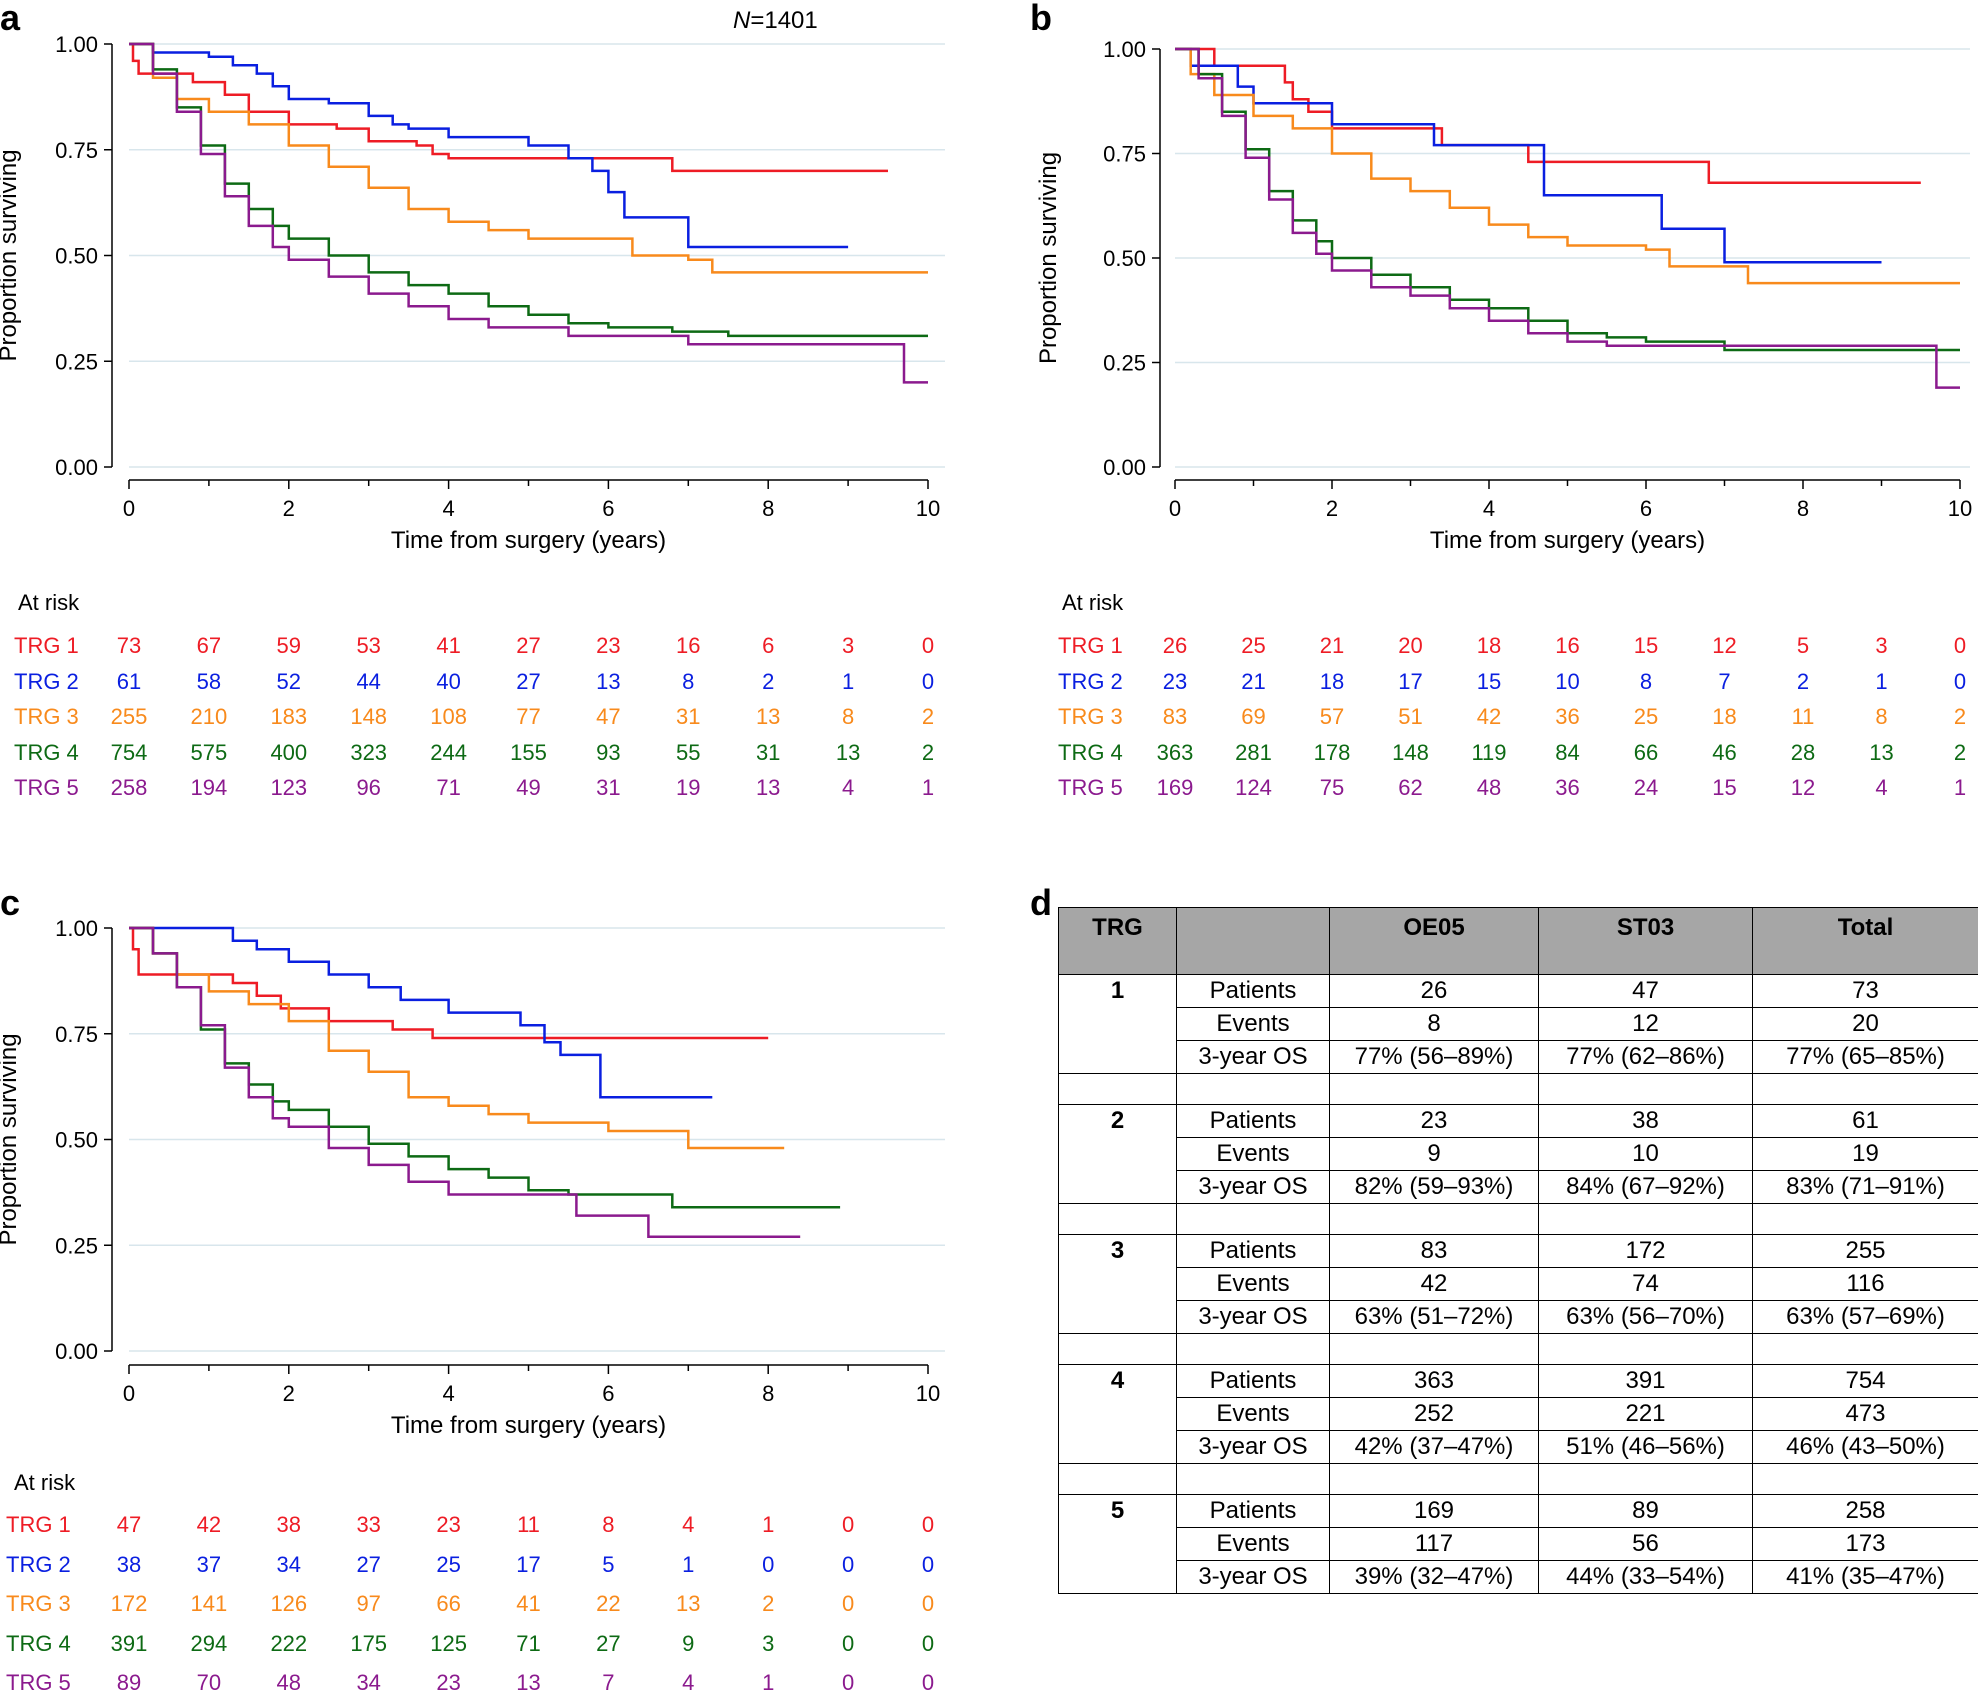 This screenshot has width=1978, height=1696. I want to click on at-risk-value: 27, so click(529, 646).